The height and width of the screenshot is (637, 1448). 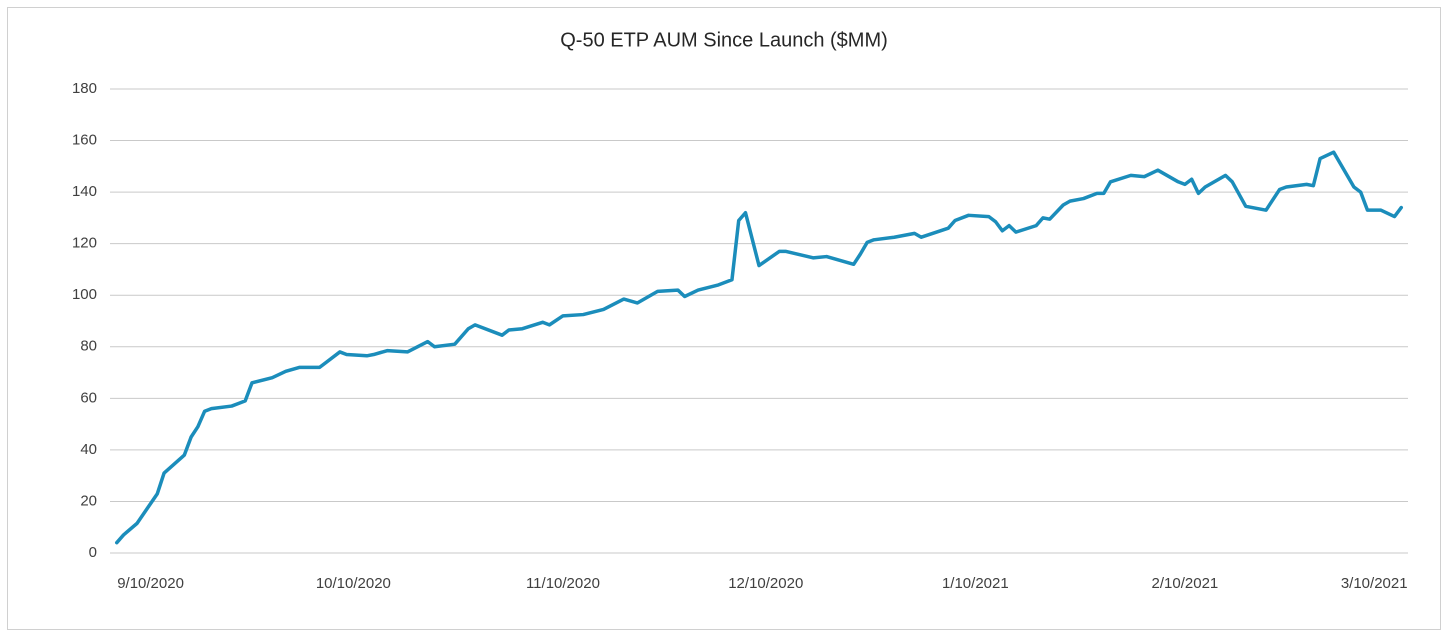 What do you see at coordinates (724, 40) in the screenshot?
I see `chart-title: Q-50 ETP AUM Since Launch ($MM)` at bounding box center [724, 40].